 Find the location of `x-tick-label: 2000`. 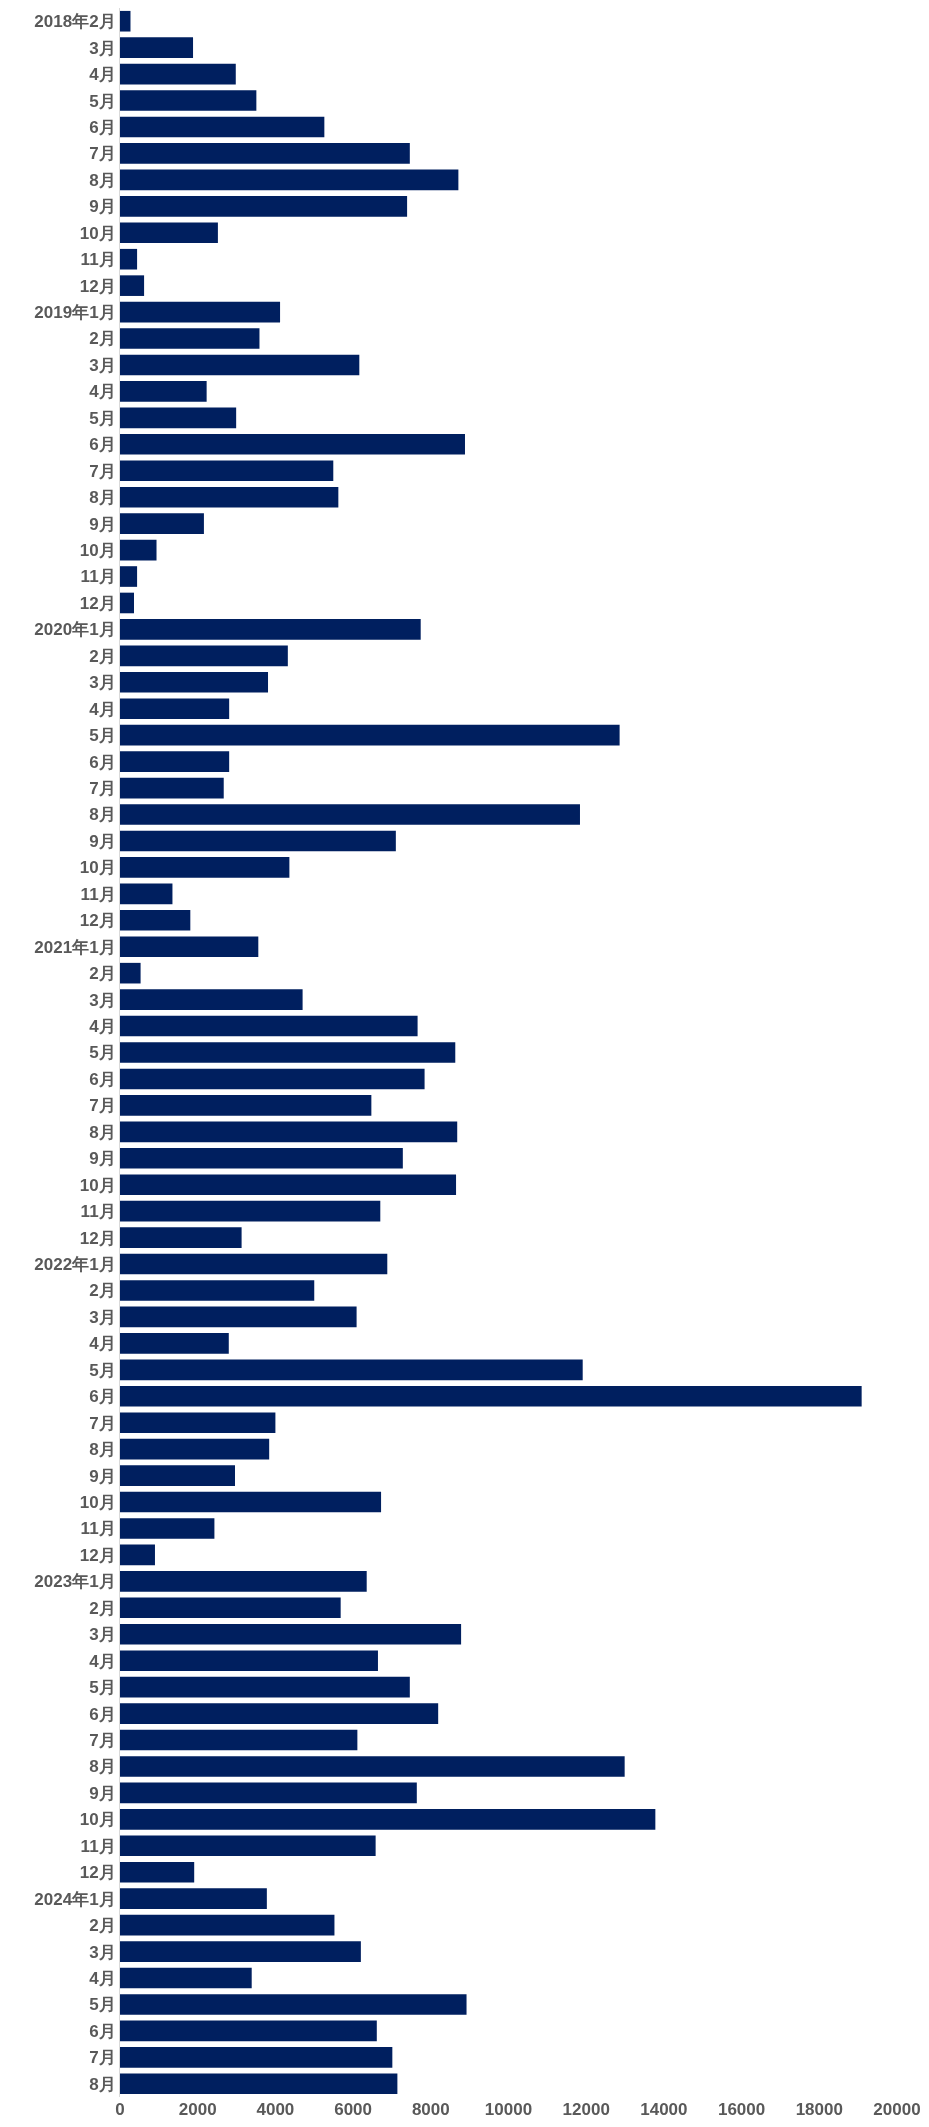

x-tick-label: 2000 is located at coordinates (197, 2109).